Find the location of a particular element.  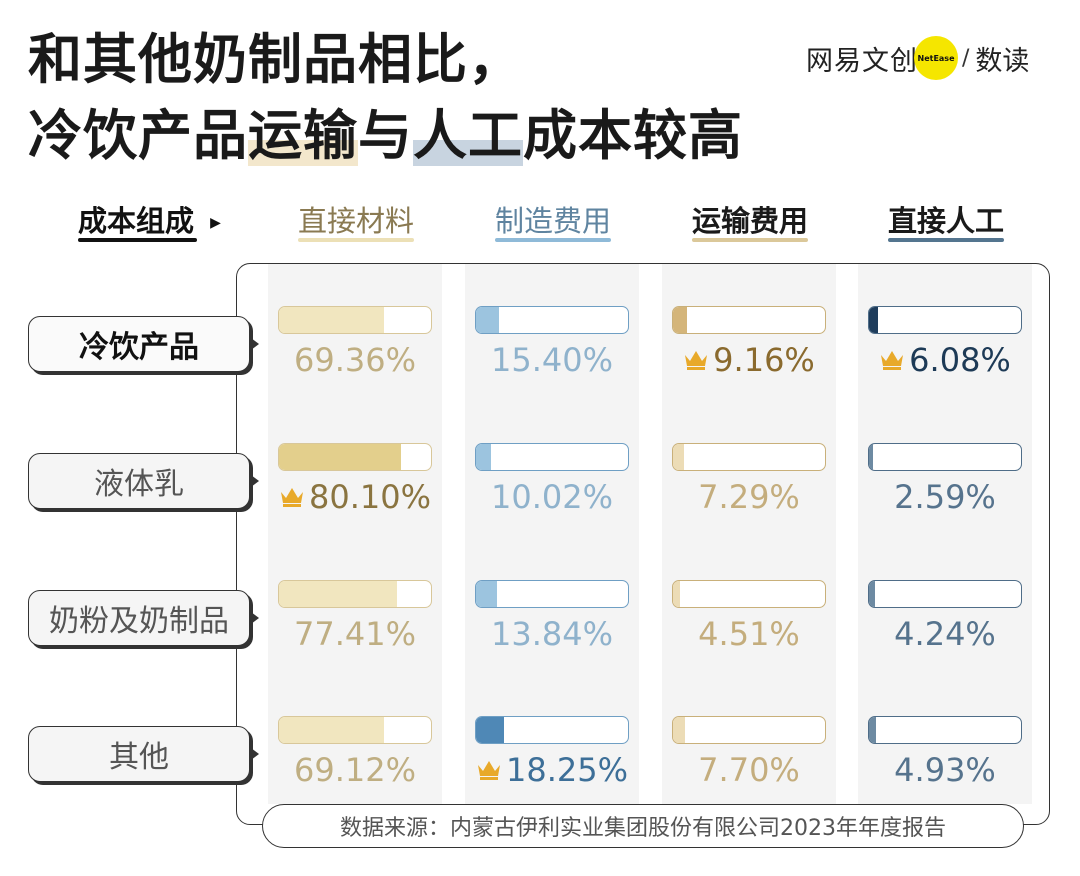

value-label: 13.84% is located at coordinates (552, 634).